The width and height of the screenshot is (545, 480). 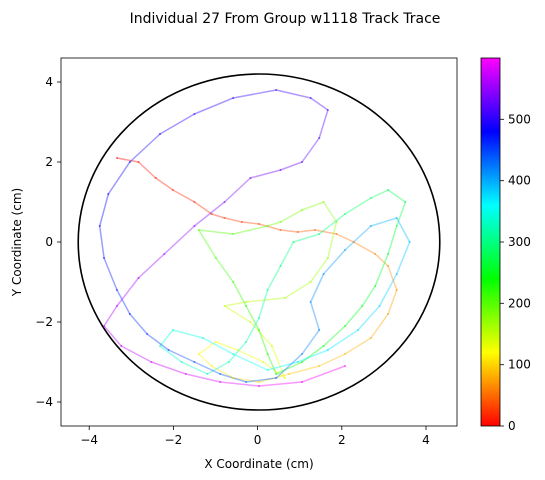 What do you see at coordinates (173, 436) in the screenshot?
I see `x-tick: −2` at bounding box center [173, 436].